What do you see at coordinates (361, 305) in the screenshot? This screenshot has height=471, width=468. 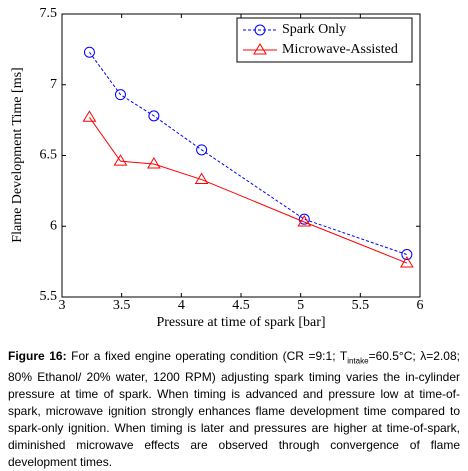 I see `x-tick-label: 5.5` at bounding box center [361, 305].